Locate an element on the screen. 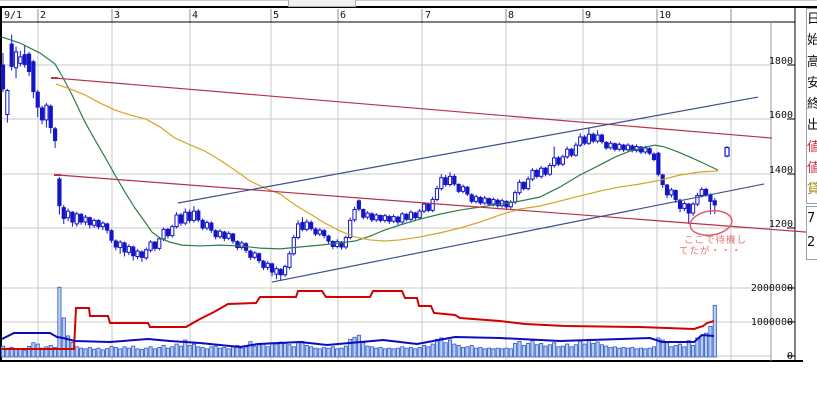 This screenshot has height=400, width=817. volume-red-step-line is located at coordinates (358, 319).